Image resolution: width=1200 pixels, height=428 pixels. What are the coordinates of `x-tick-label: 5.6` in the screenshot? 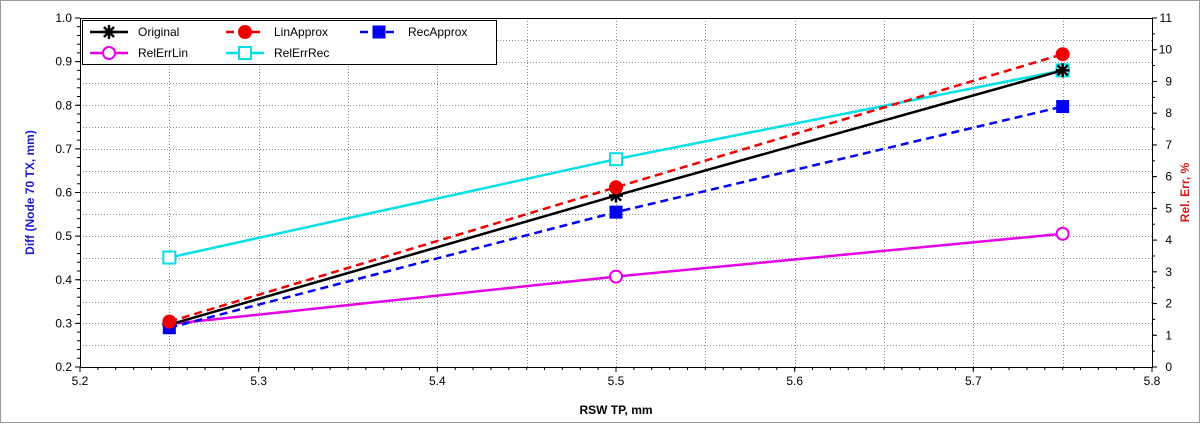 It's located at (794, 381).